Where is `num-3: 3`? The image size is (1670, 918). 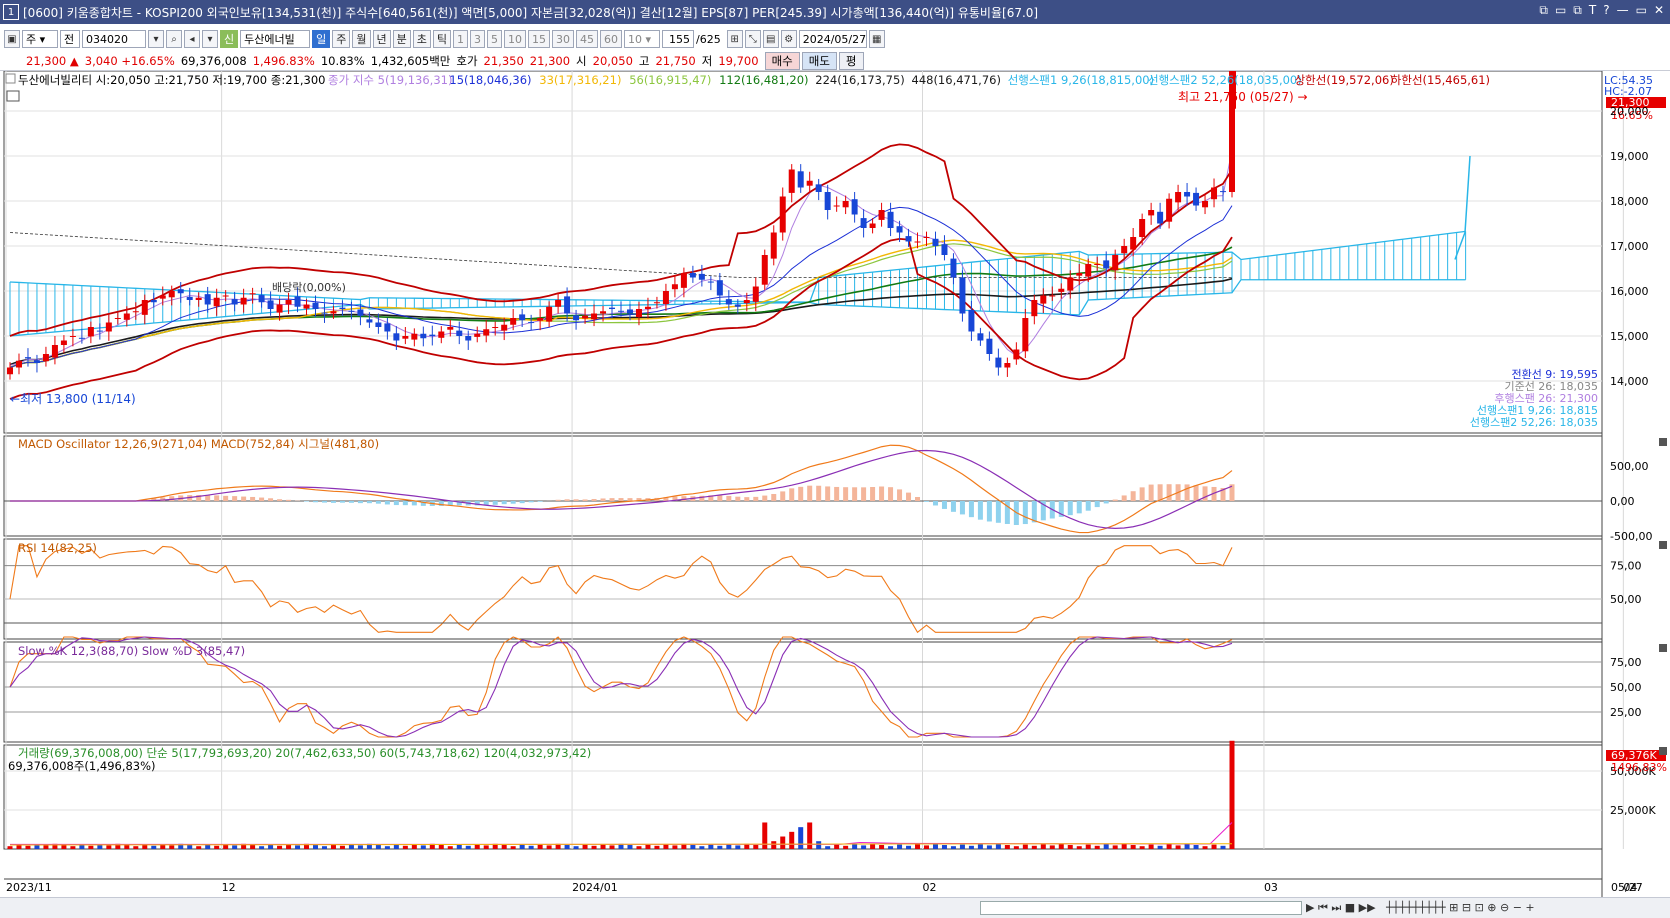 num-3: 3 is located at coordinates (477, 39).